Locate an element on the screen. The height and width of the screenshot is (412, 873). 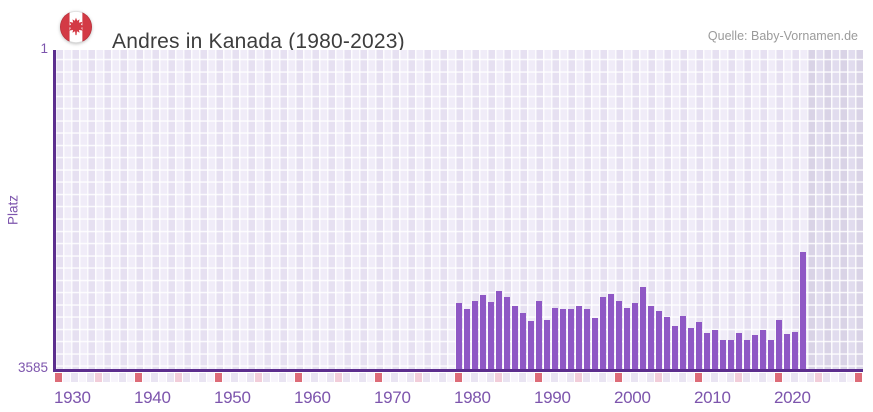
year-cell-1945 is located at coordinates (178, 377).